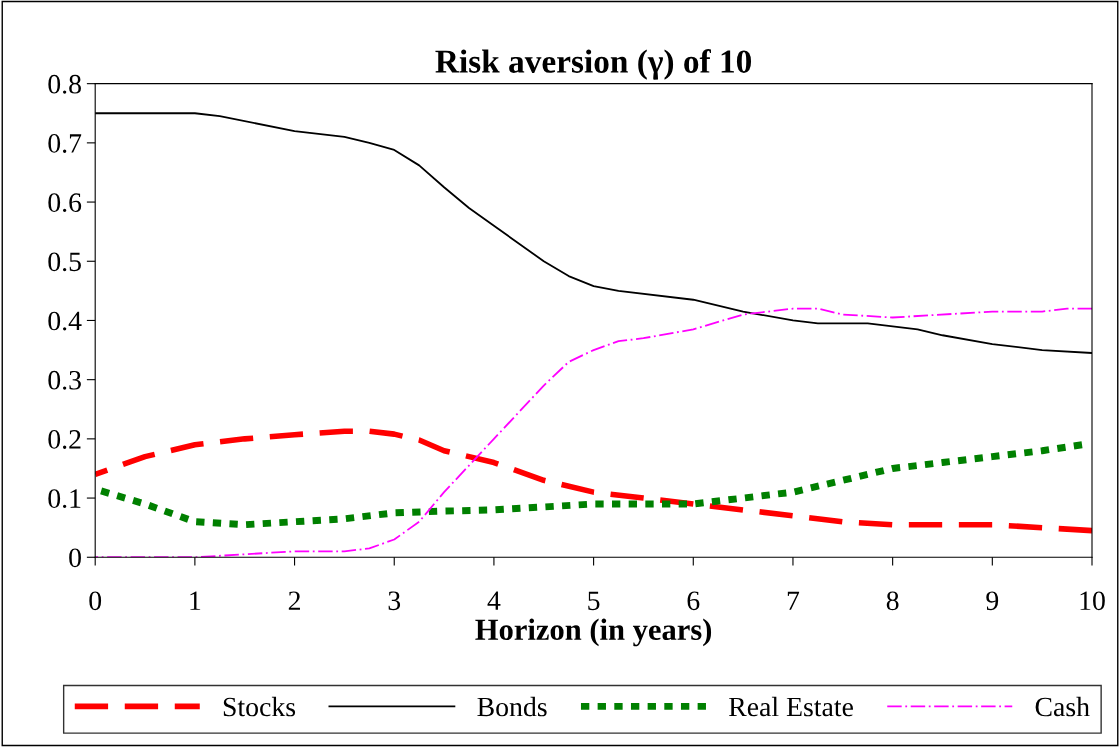  Describe the element at coordinates (693, 601) in the screenshot. I see `x-tick-label: 6` at that location.